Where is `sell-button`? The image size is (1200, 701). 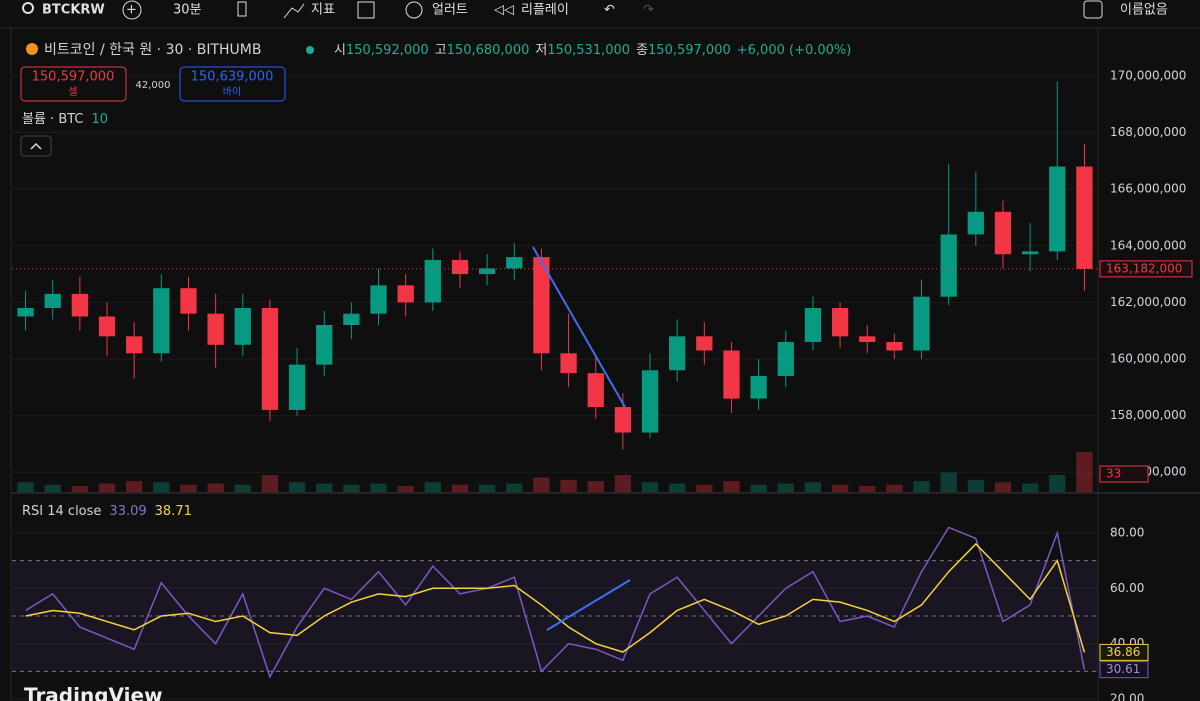
sell-button is located at coordinates (73, 84).